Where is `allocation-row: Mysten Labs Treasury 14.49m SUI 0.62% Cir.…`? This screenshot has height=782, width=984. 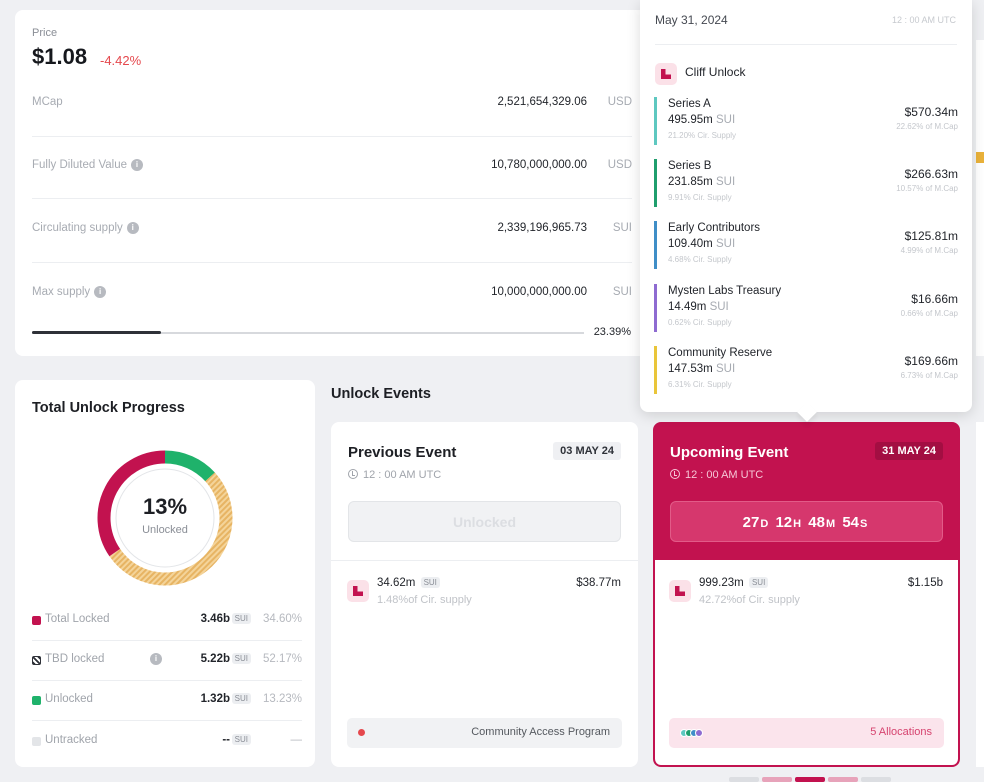 allocation-row: Mysten Labs Treasury 14.49m SUI 0.62% Cir.… is located at coordinates (807, 308).